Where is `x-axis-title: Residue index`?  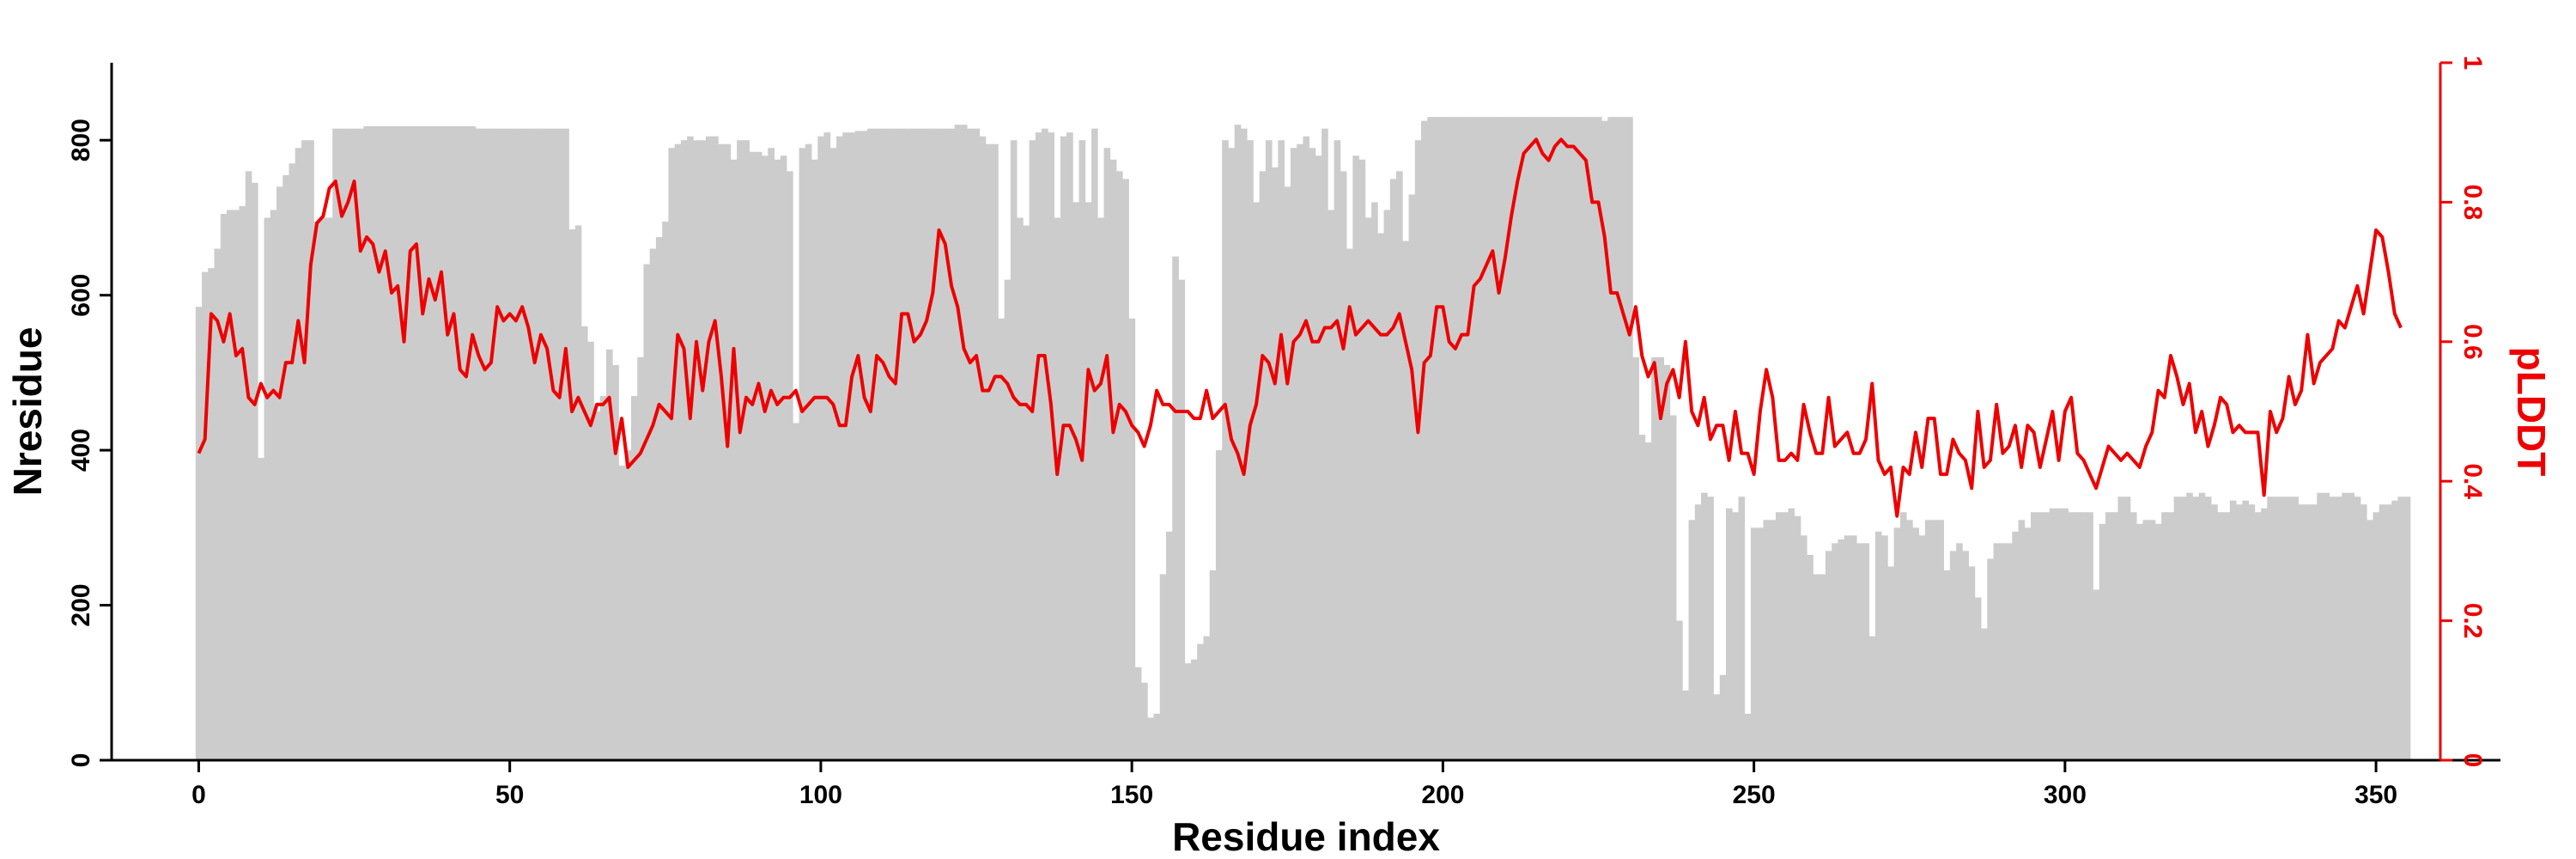
x-axis-title: Residue index is located at coordinates (1306, 837).